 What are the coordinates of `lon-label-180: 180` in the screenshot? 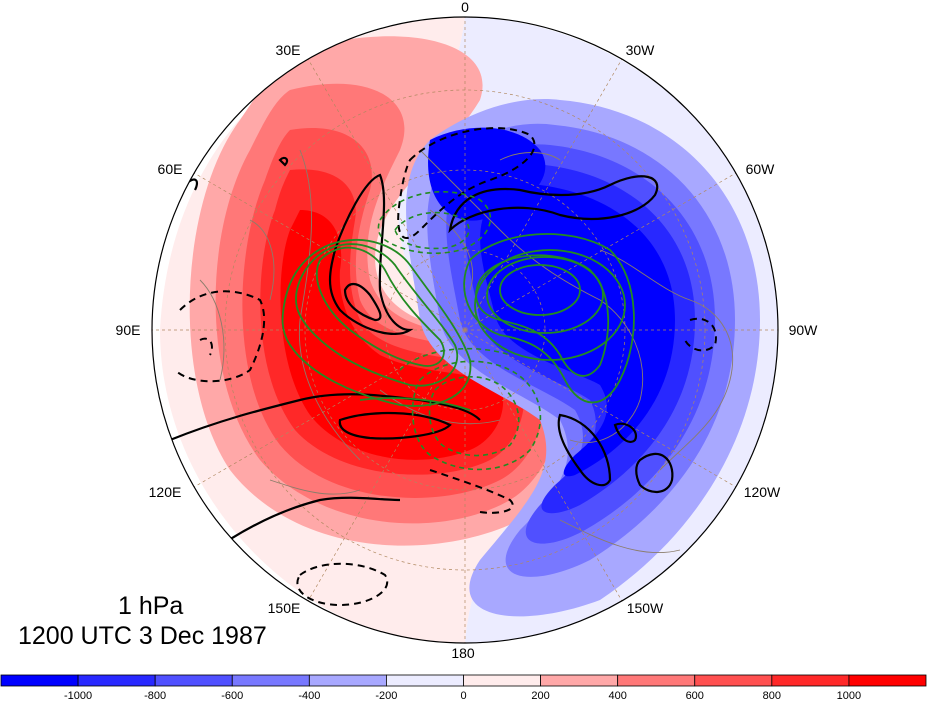 It's located at (463, 653).